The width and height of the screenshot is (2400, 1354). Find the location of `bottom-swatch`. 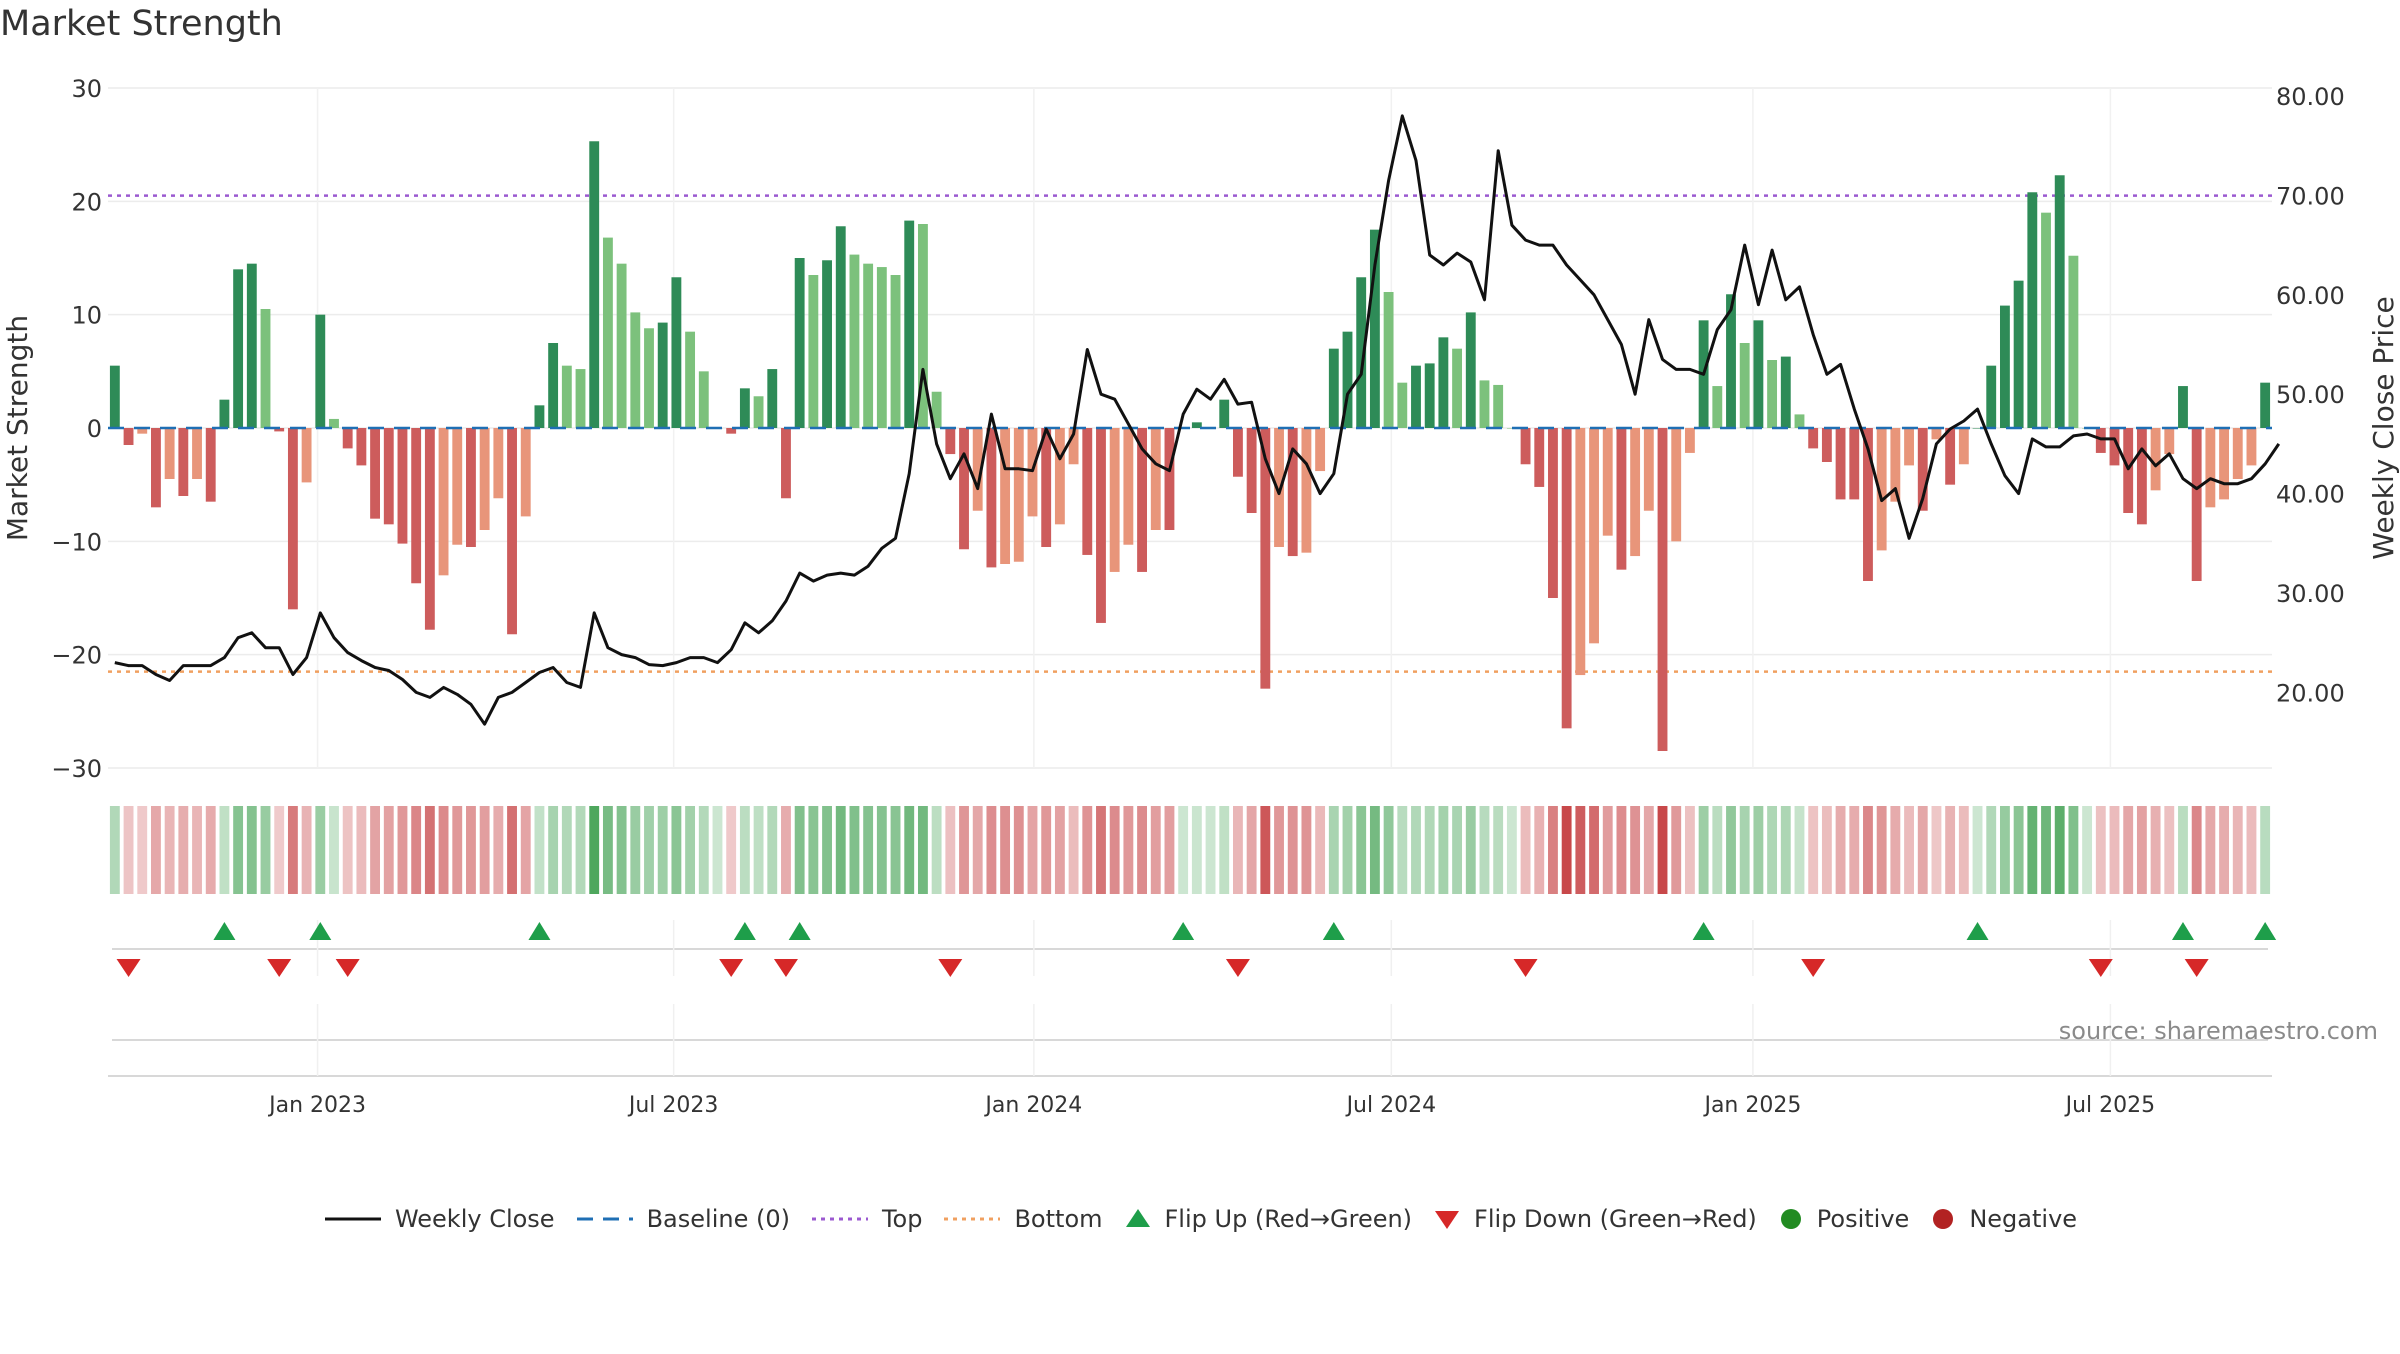

bottom-swatch is located at coordinates (972, 1219).